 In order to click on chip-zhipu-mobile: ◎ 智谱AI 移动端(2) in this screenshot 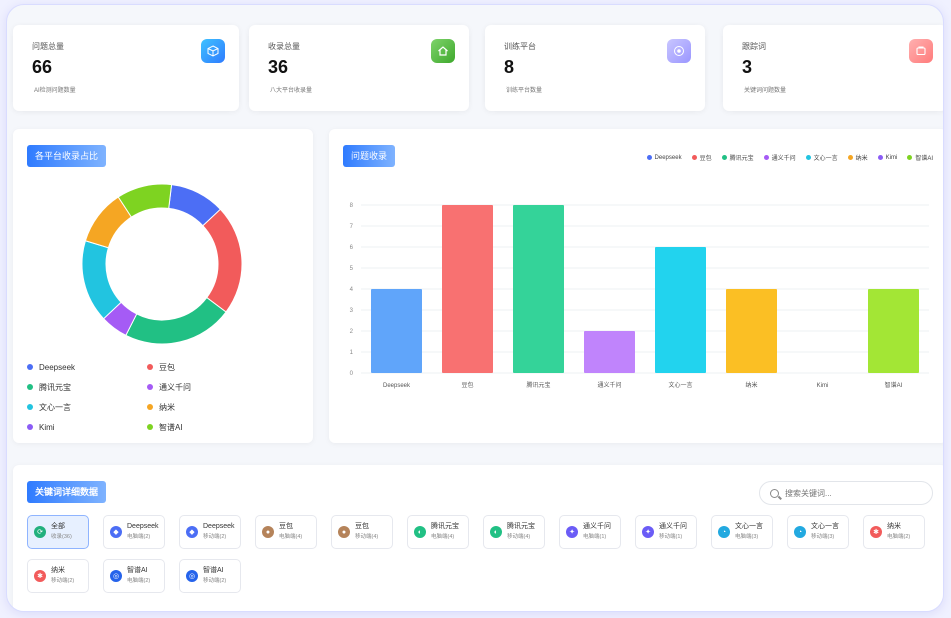, I will do `click(210, 576)`.